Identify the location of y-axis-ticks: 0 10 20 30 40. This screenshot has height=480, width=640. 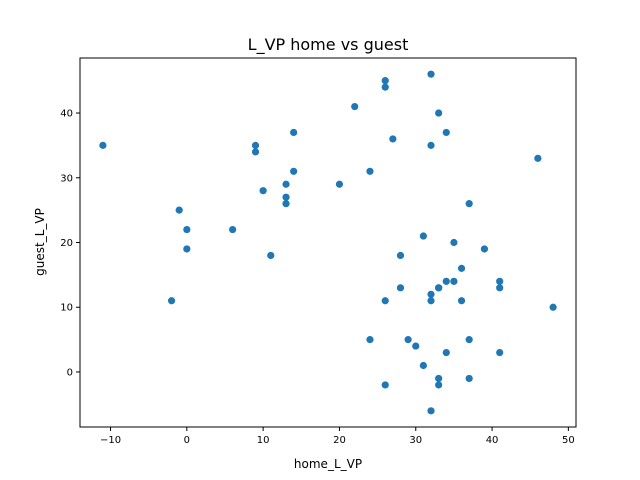
(70, 243).